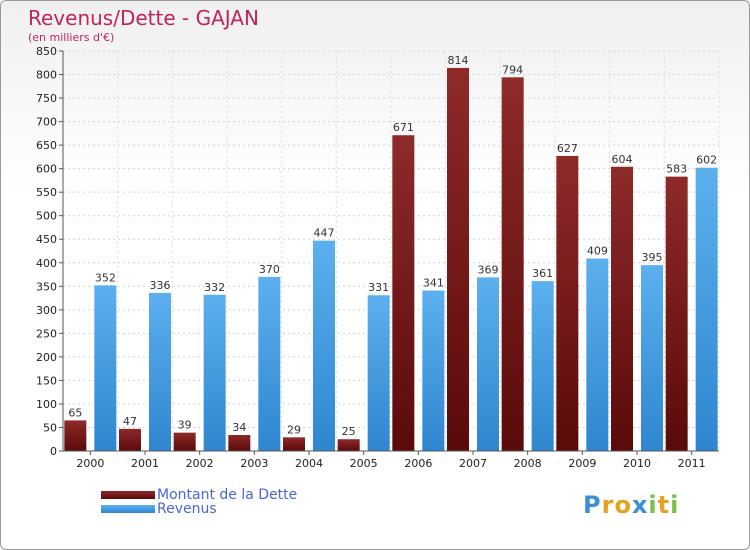  Describe the element at coordinates (309, 463) in the screenshot. I see `x-tick-label: 2004` at that location.